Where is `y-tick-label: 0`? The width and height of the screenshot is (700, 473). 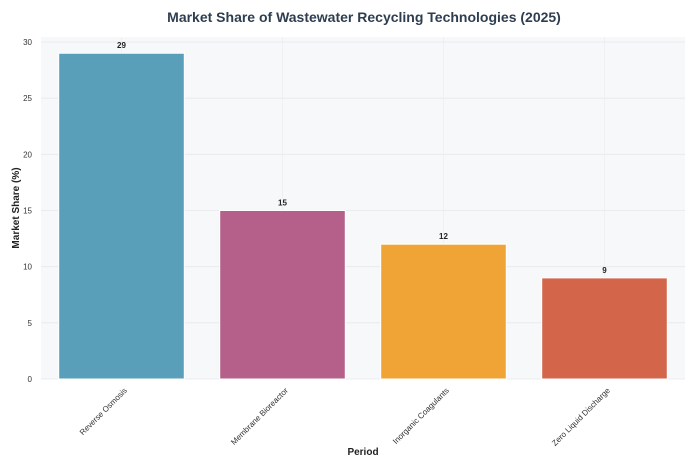
y-tick-label: 0 is located at coordinates (30, 379).